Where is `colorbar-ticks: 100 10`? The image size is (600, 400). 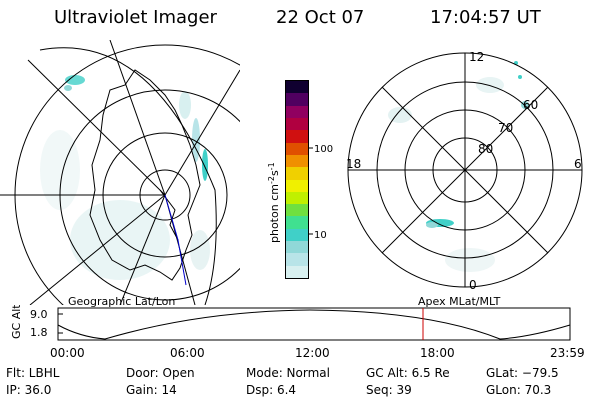 colorbar-ticks: 100 10 is located at coordinates (320, 192).